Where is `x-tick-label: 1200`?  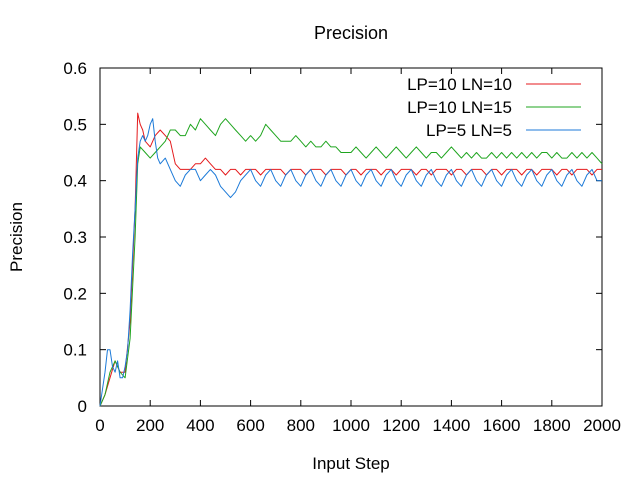
x-tick-label: 1200 is located at coordinates (401, 425).